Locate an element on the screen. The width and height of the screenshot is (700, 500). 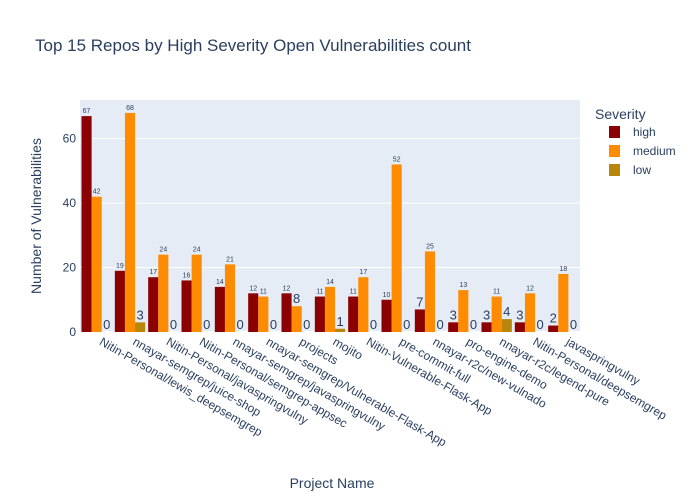
legend: Severity high medium low is located at coordinates (635, 141).